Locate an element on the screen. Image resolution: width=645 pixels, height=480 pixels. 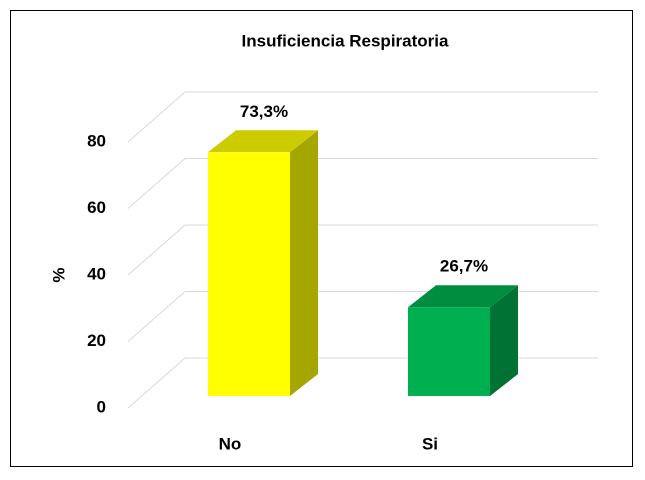
y-axis-label: % is located at coordinates (58, 274).